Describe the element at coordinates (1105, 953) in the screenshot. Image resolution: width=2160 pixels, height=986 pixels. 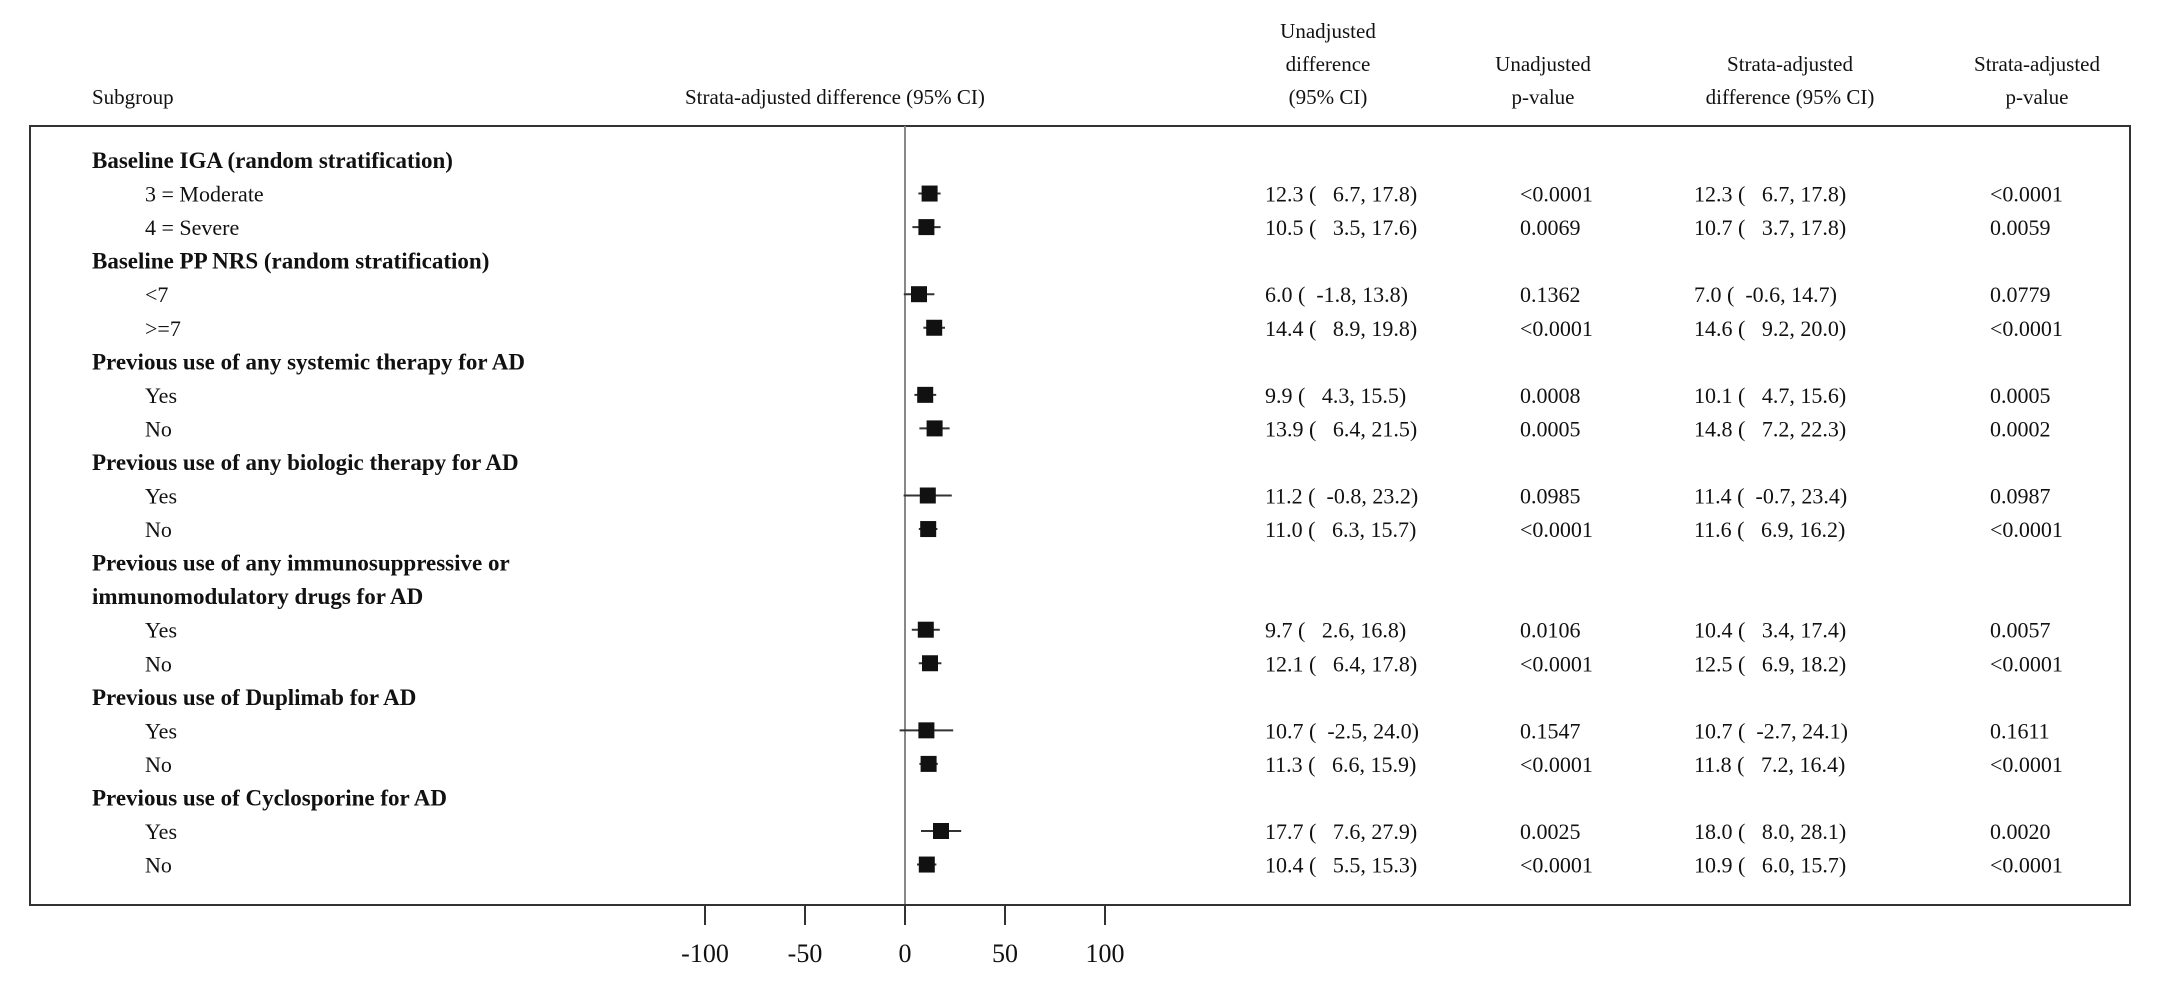
I see `axis-tick-label: 100` at that location.